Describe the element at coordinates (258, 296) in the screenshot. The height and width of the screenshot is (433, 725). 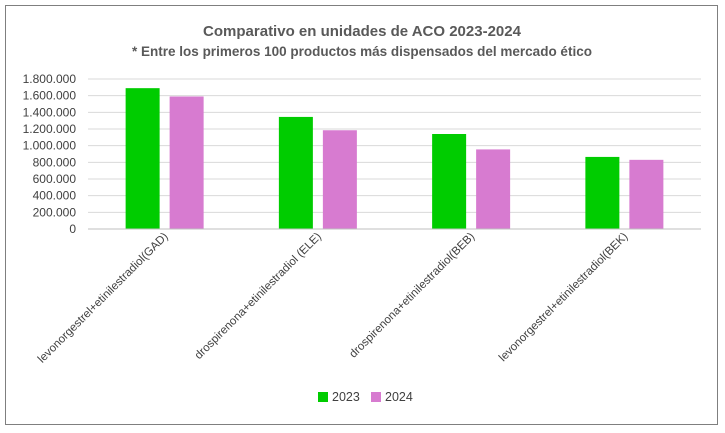
I see `x-category-label: drospirenona+etinilestradiol (ELE)` at that location.